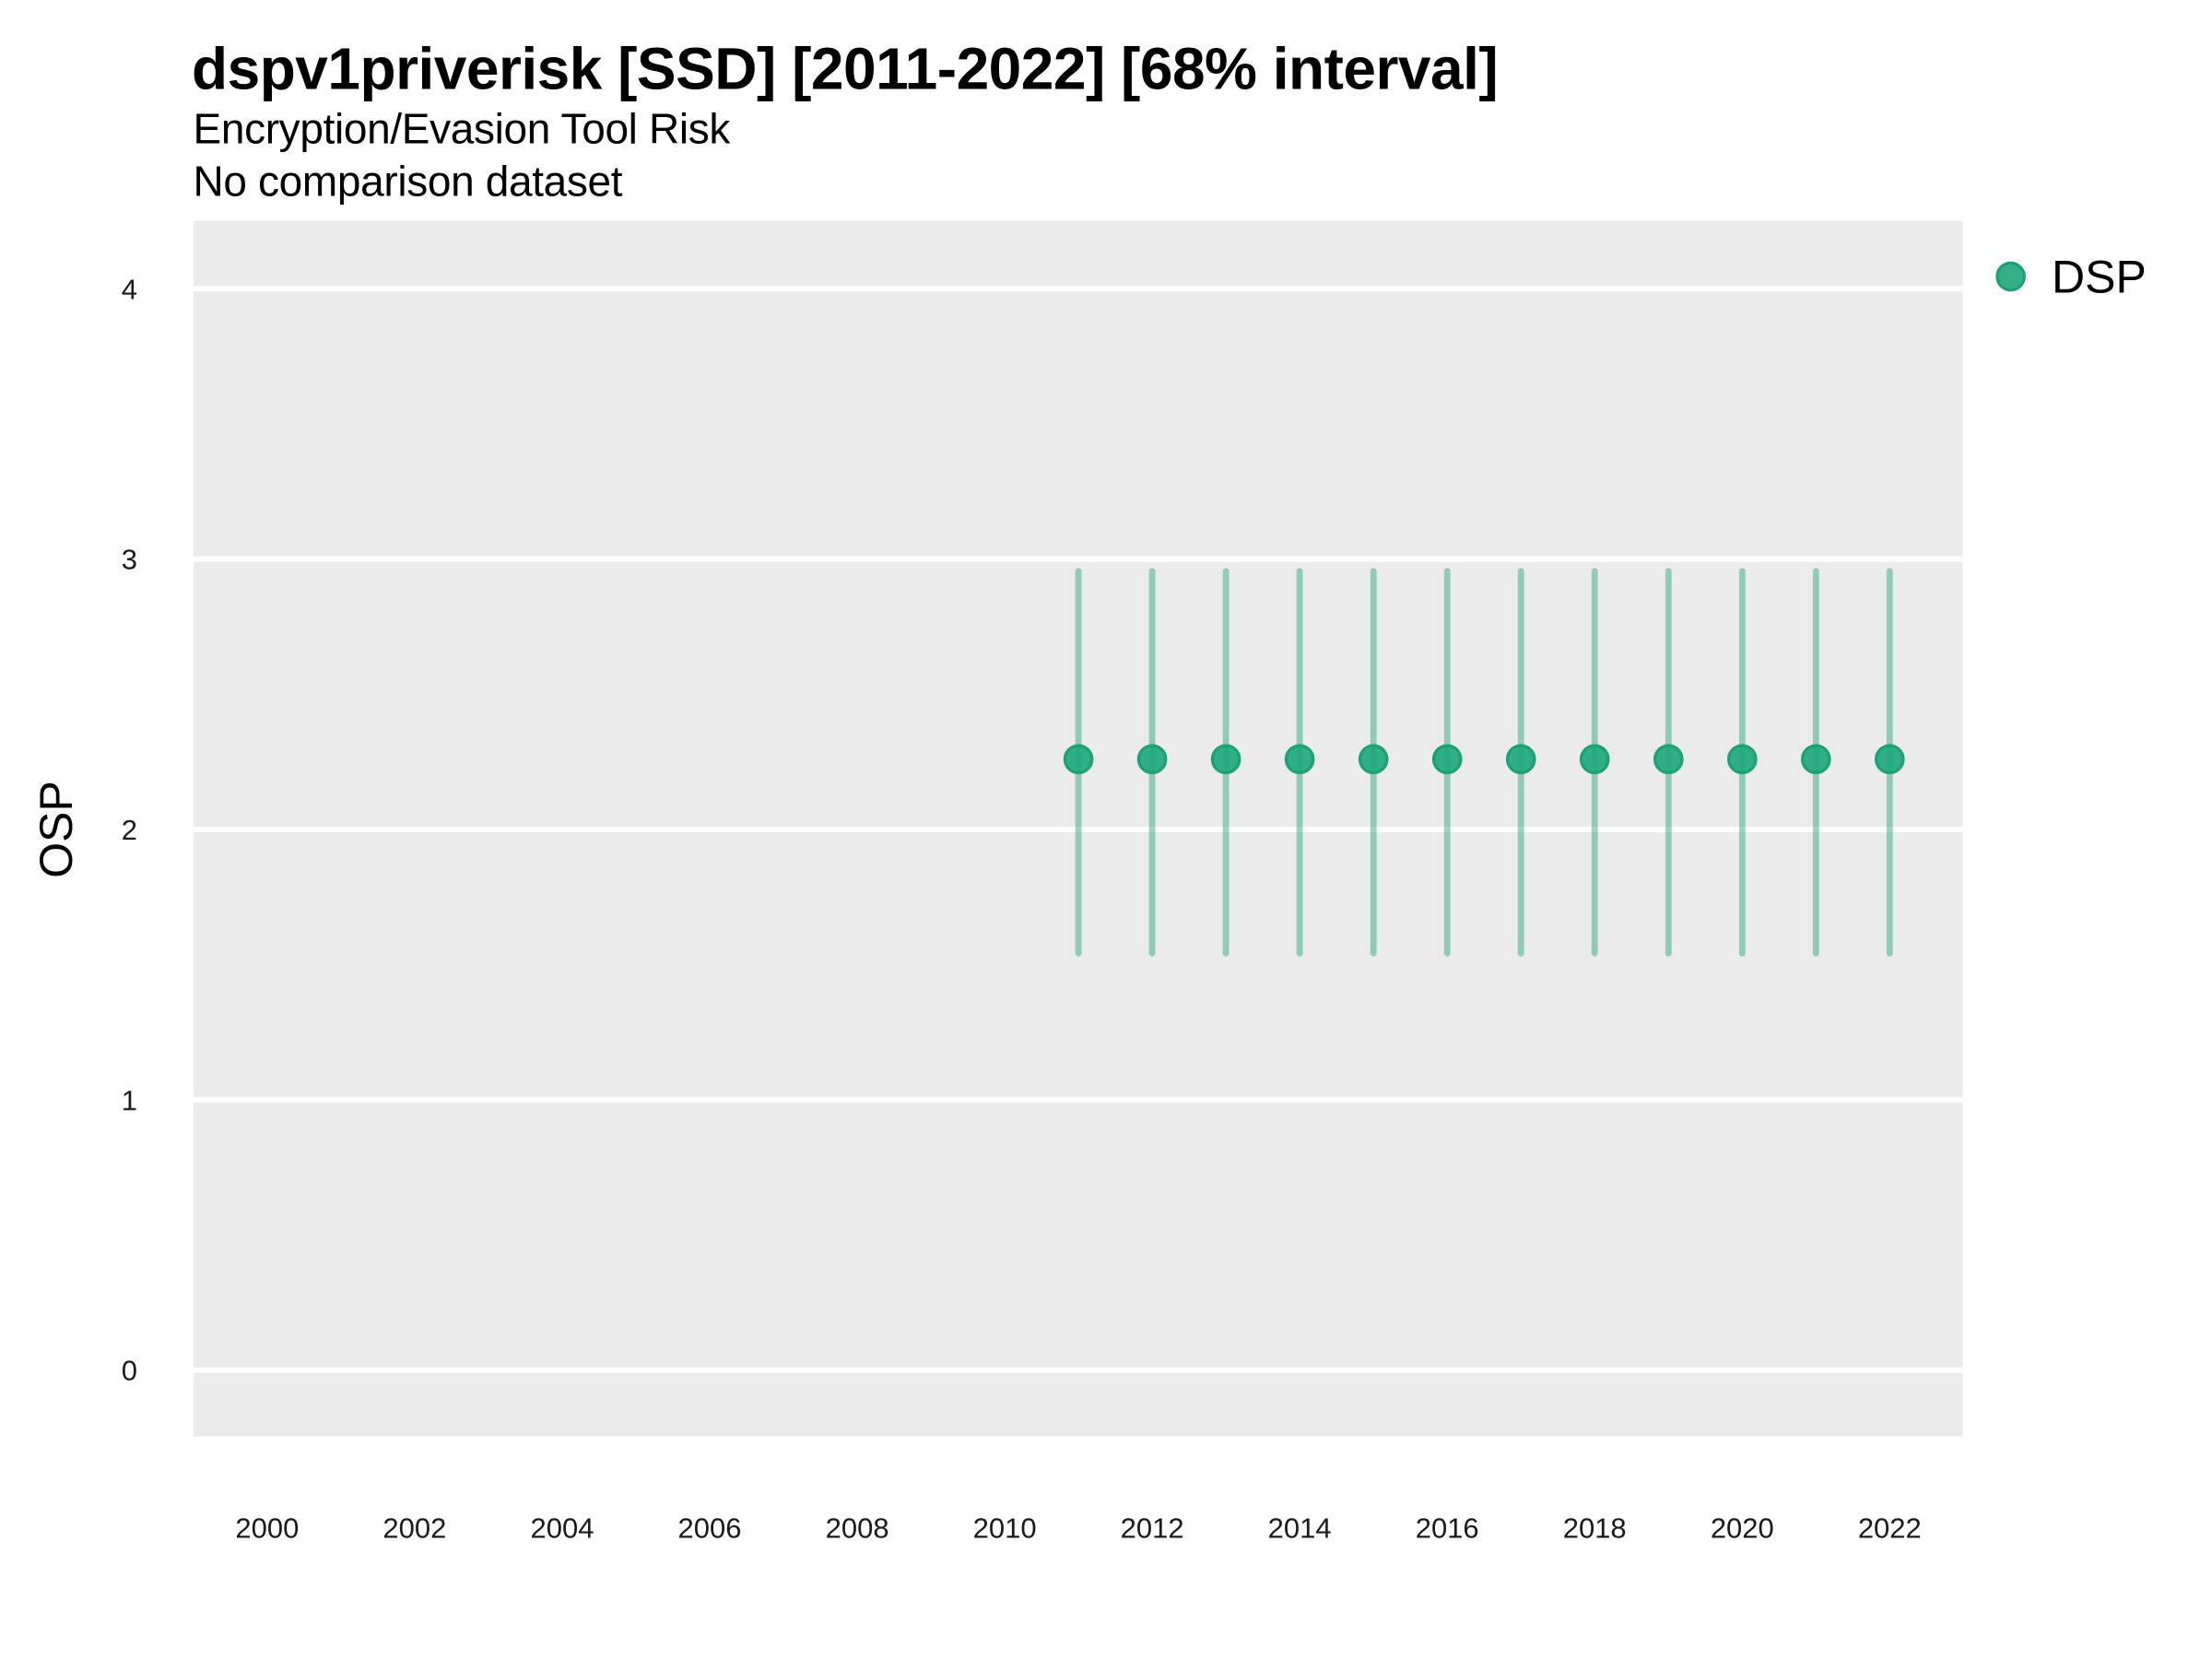  Describe the element at coordinates (1005, 1528) in the screenshot. I see `svg-text: 2010` at that location.